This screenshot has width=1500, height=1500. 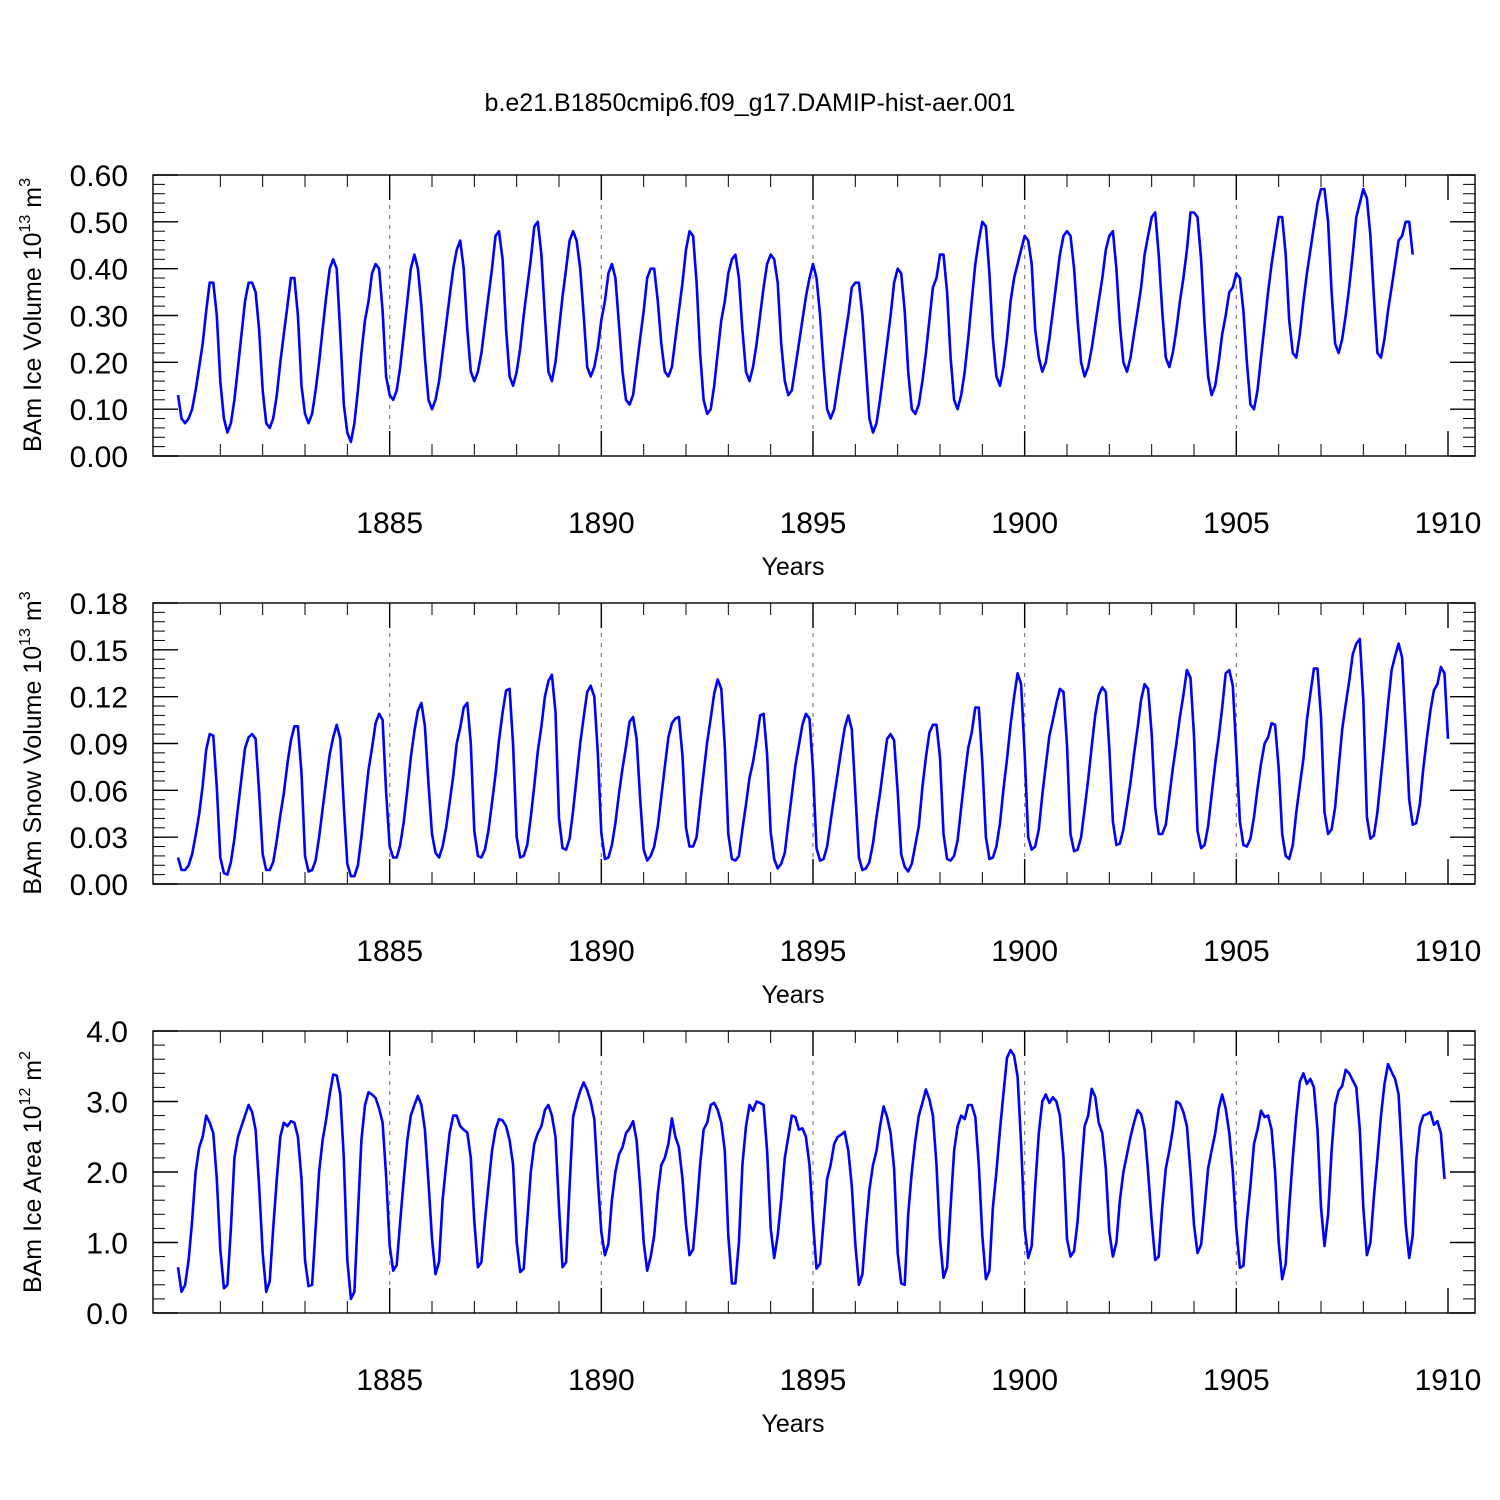 I want to click on y-axis-label: BAm Ice Area 1012 m2, so click(x=32, y=1172).